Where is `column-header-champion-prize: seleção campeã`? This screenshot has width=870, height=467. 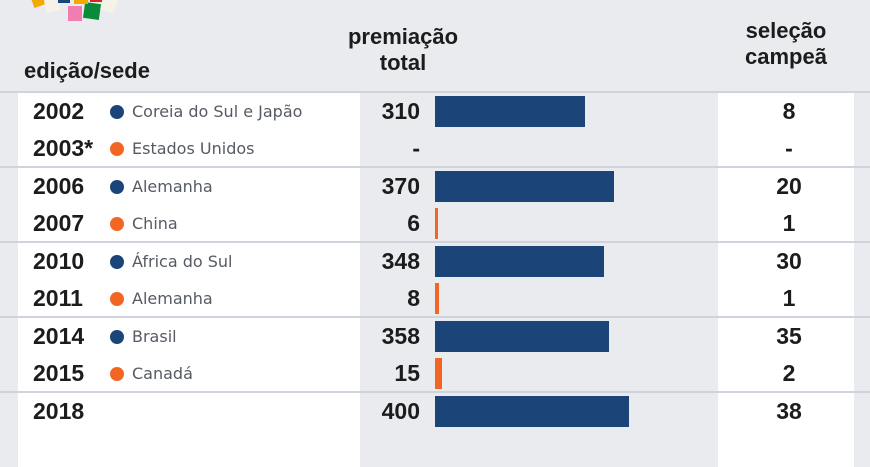 column-header-champion-prize: seleção campeã is located at coordinates (786, 44).